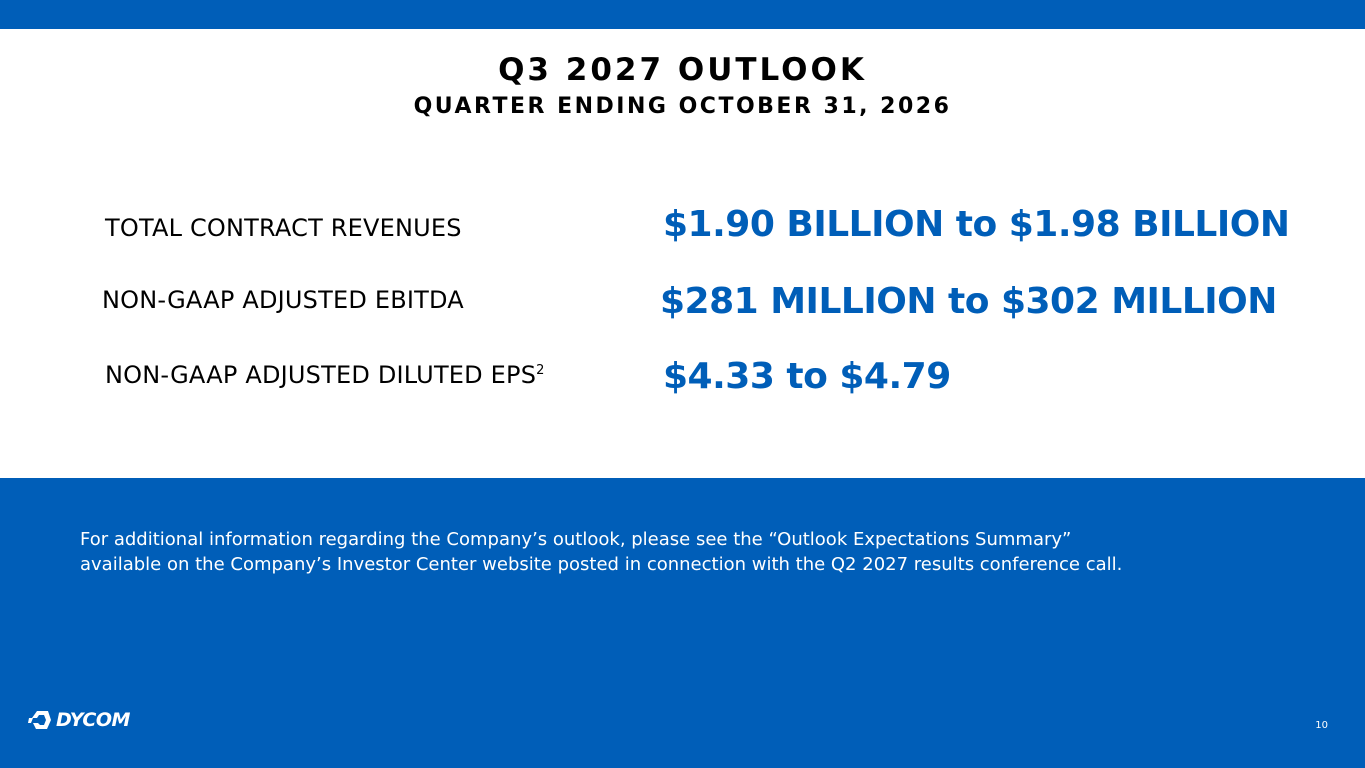 Image resolution: width=1365 pixels, height=768 pixels. I want to click on metric-label-eps-text: NON-GAAP ADJUSTED DILUTED EPS, so click(321, 375).